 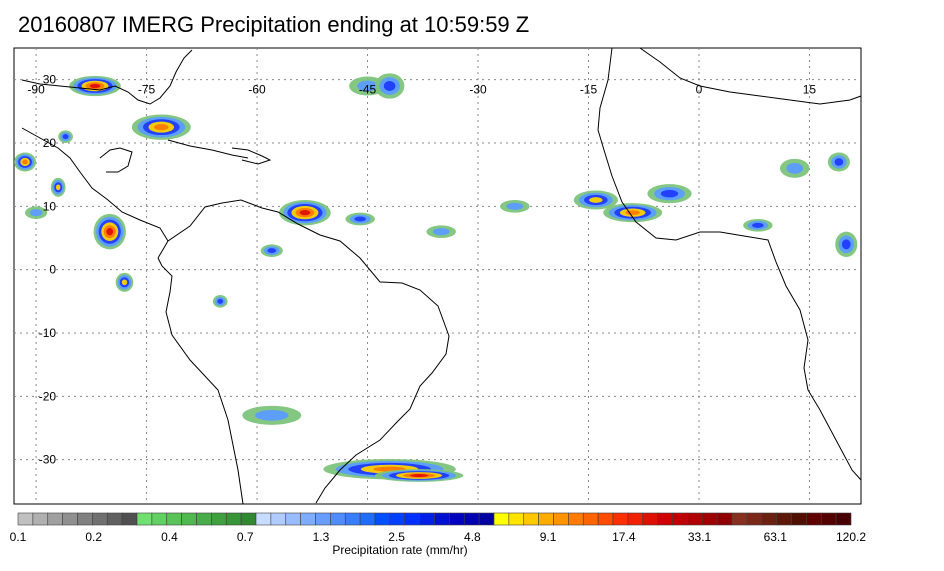 What do you see at coordinates (472, 537) in the screenshot?
I see `colorbar-label: 4.8` at bounding box center [472, 537].